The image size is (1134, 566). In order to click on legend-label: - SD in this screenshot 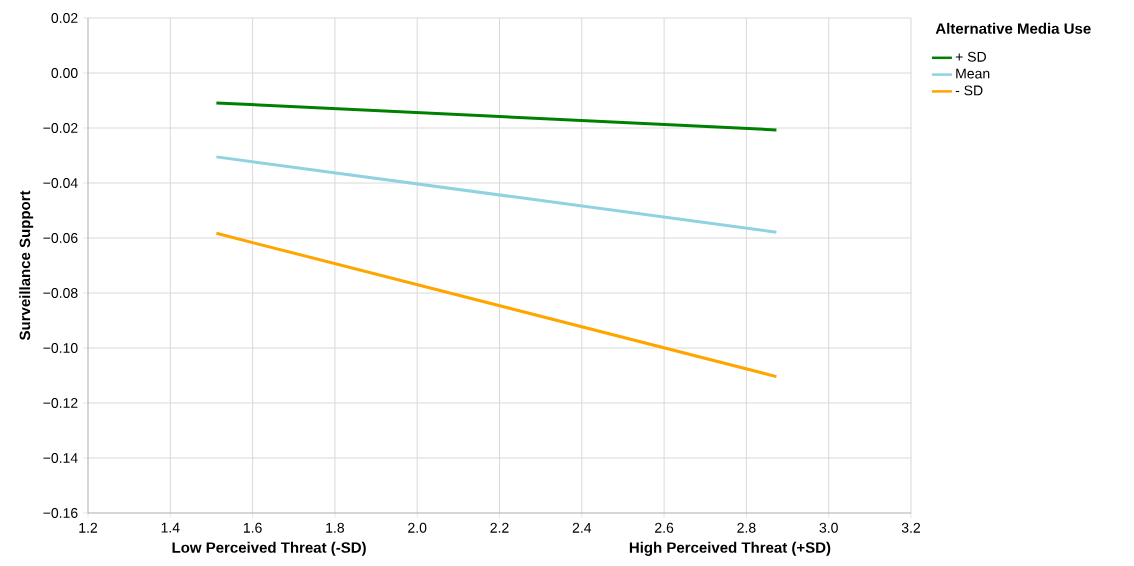, I will do `click(969, 90)`.